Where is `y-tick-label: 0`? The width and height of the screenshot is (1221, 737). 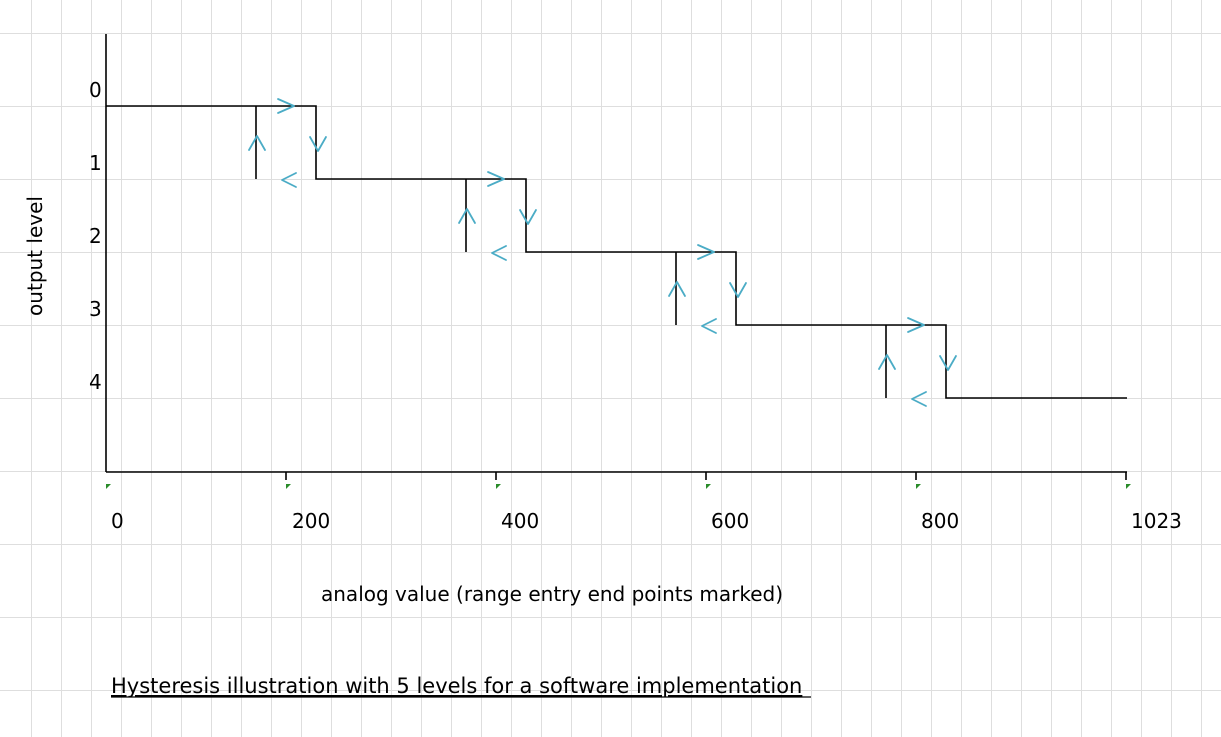 y-tick-label: 0 is located at coordinates (95, 90).